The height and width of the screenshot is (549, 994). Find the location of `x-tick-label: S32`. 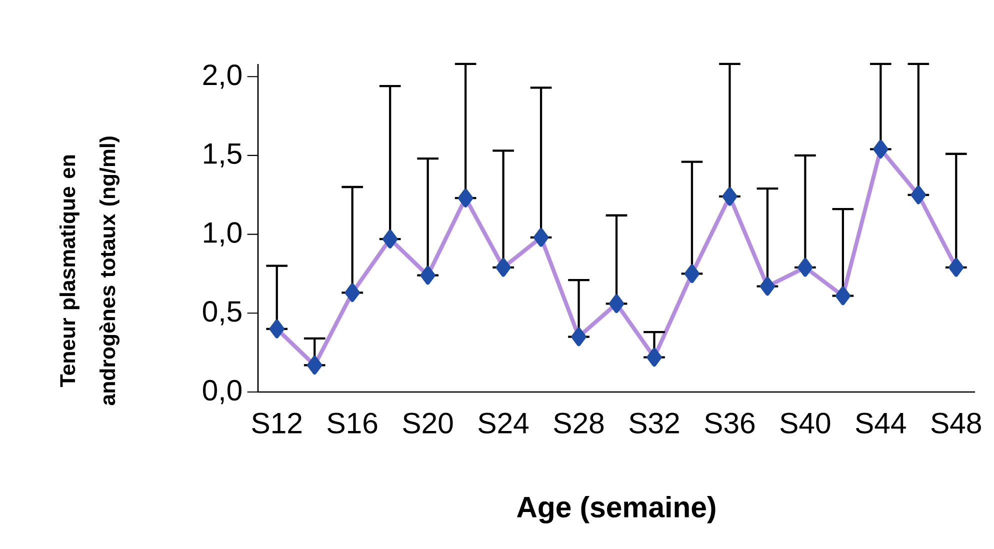

x-tick-label: S32 is located at coordinates (654, 423).